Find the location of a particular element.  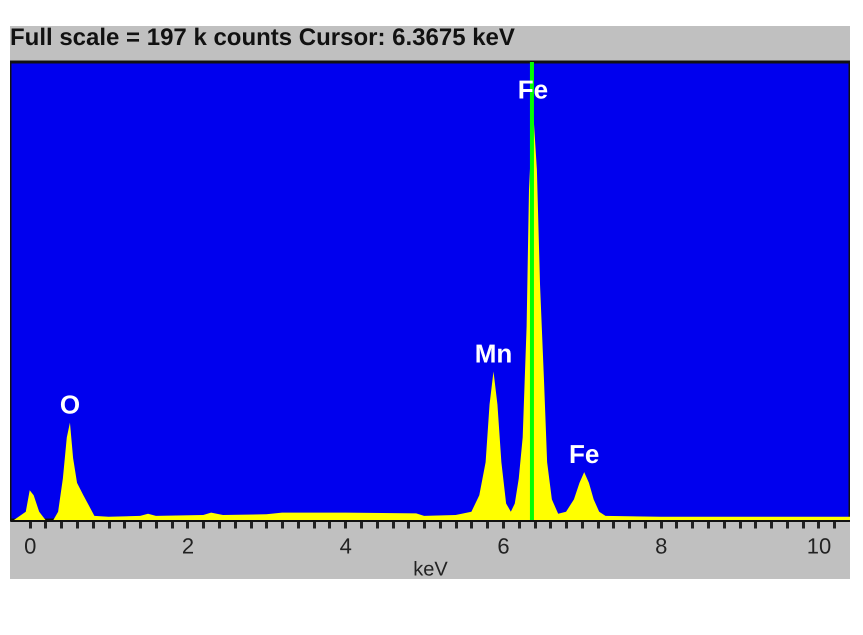

x-tick-label: 10 is located at coordinates (819, 546).